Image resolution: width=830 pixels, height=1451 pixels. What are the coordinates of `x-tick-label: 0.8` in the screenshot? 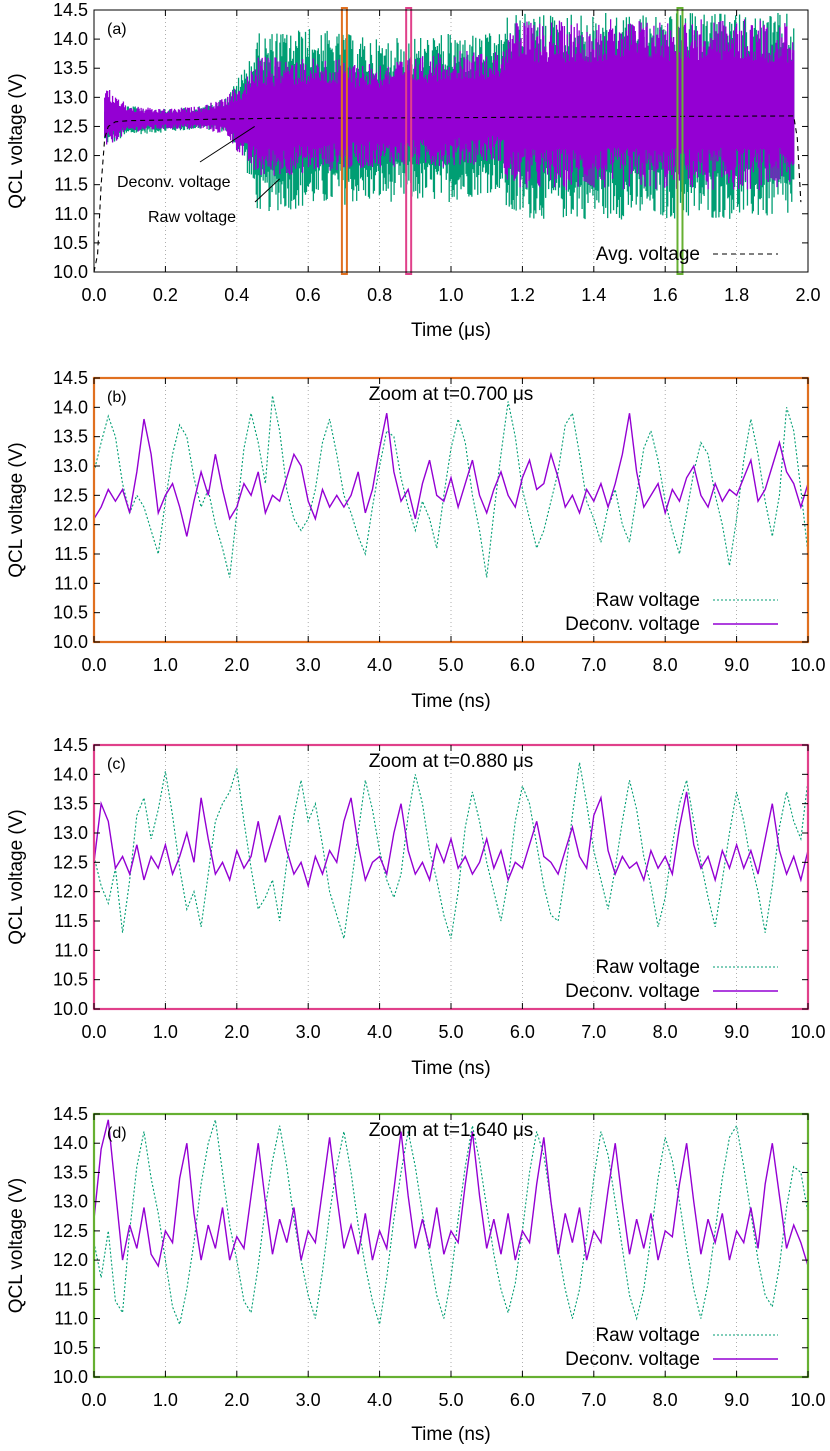 It's located at (379, 295).